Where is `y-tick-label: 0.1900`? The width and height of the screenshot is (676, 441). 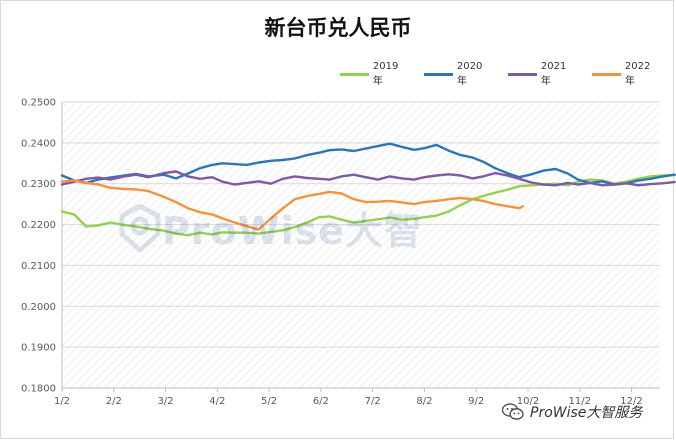
y-tick-label: 0.1900 is located at coordinates (38, 348).